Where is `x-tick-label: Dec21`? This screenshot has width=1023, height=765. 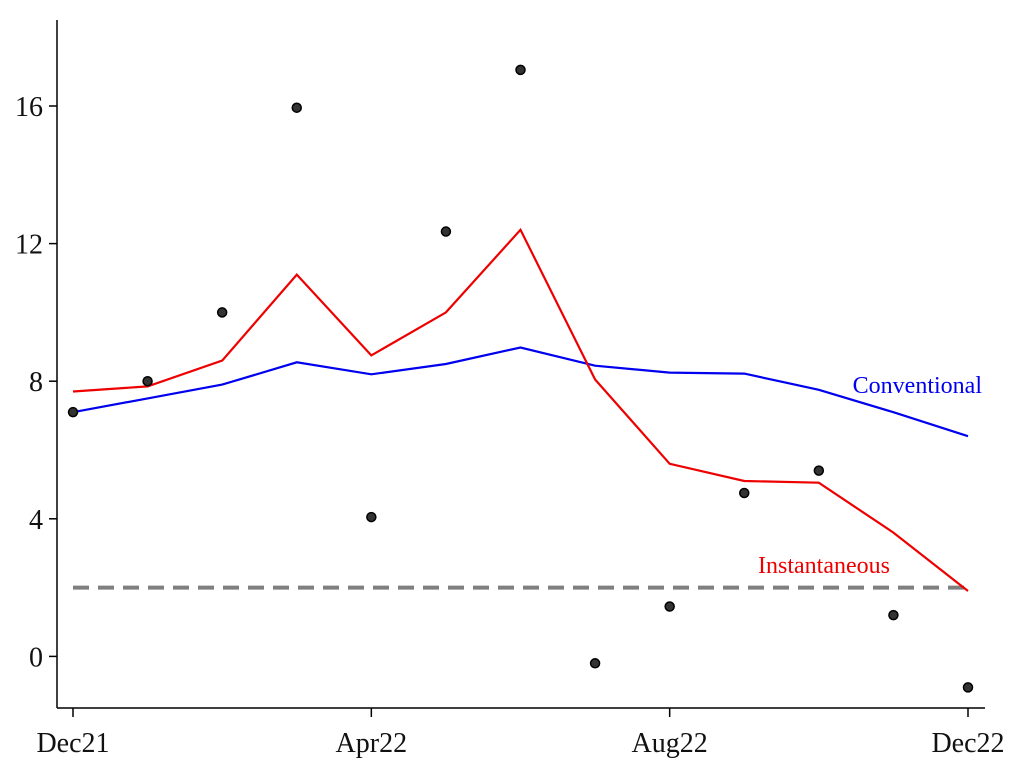 x-tick-label: Dec21 is located at coordinates (72, 743).